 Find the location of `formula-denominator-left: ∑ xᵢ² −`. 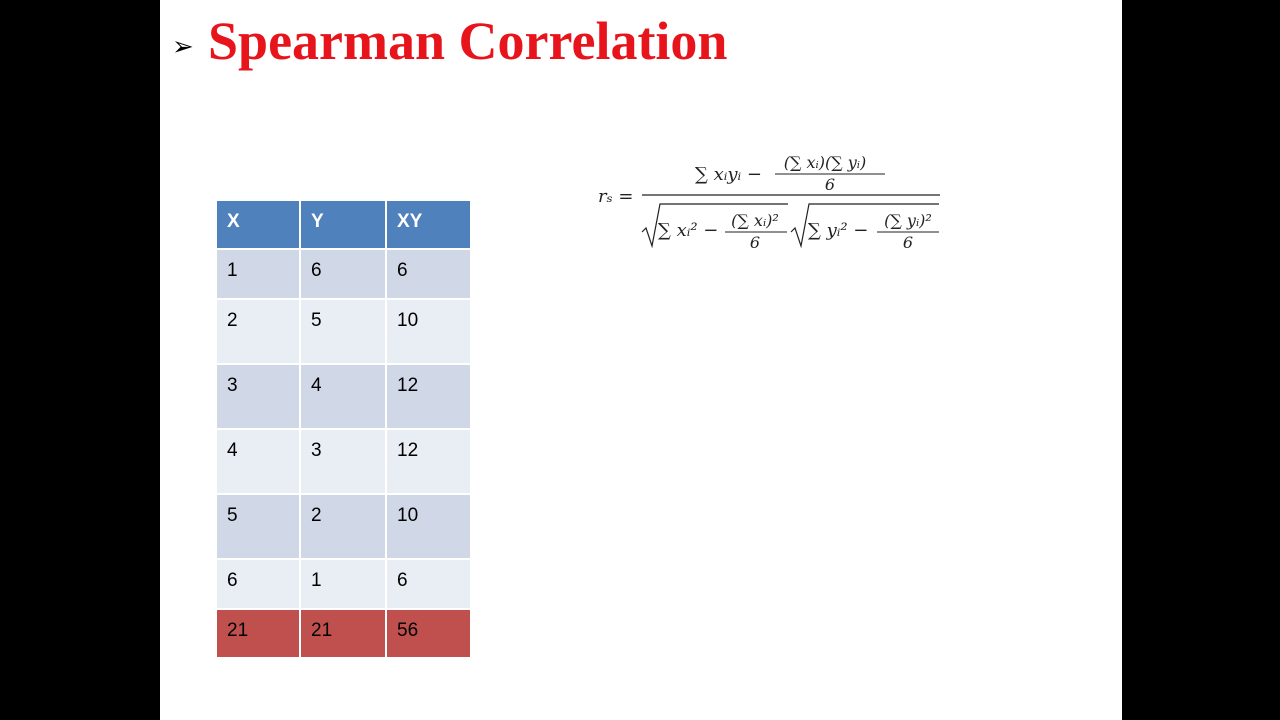

formula-denominator-left: ∑ xᵢ² − is located at coordinates (688, 230).